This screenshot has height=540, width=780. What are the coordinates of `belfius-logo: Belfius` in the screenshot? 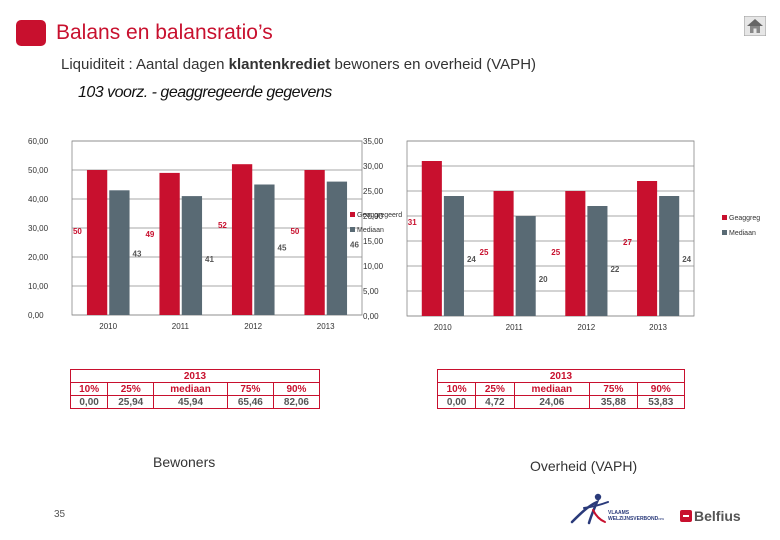 It's located at (710, 516).